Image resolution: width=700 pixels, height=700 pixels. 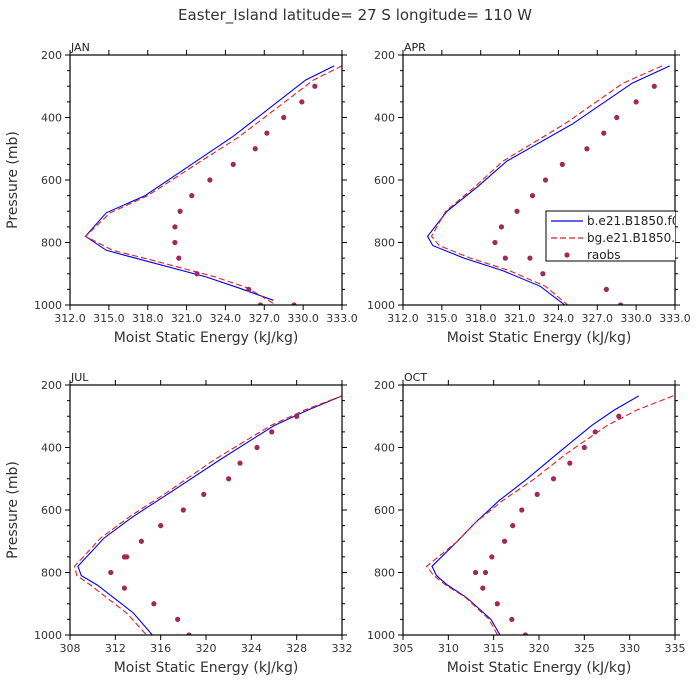 What do you see at coordinates (70, 648) in the screenshot?
I see `x-tick-label: 308` at bounding box center [70, 648].